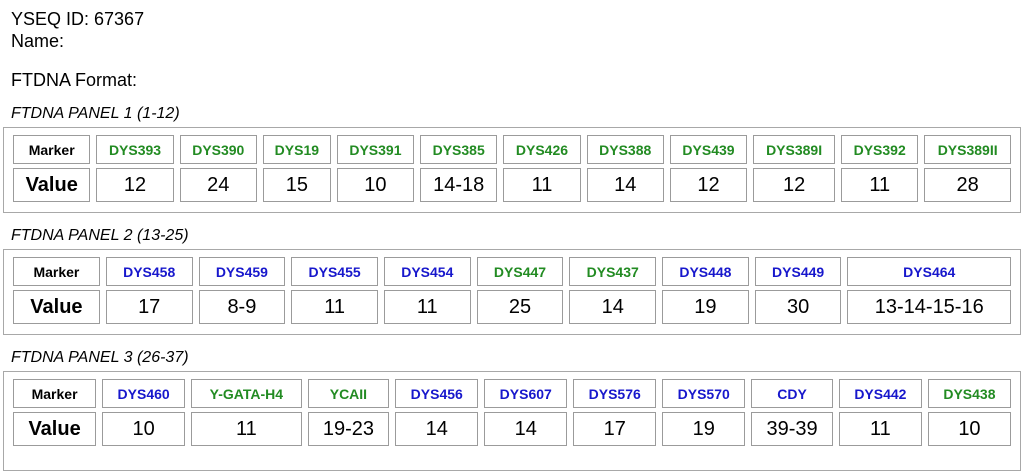  What do you see at coordinates (708, 149) in the screenshot?
I see `marker-name-cell: DYS439` at bounding box center [708, 149].